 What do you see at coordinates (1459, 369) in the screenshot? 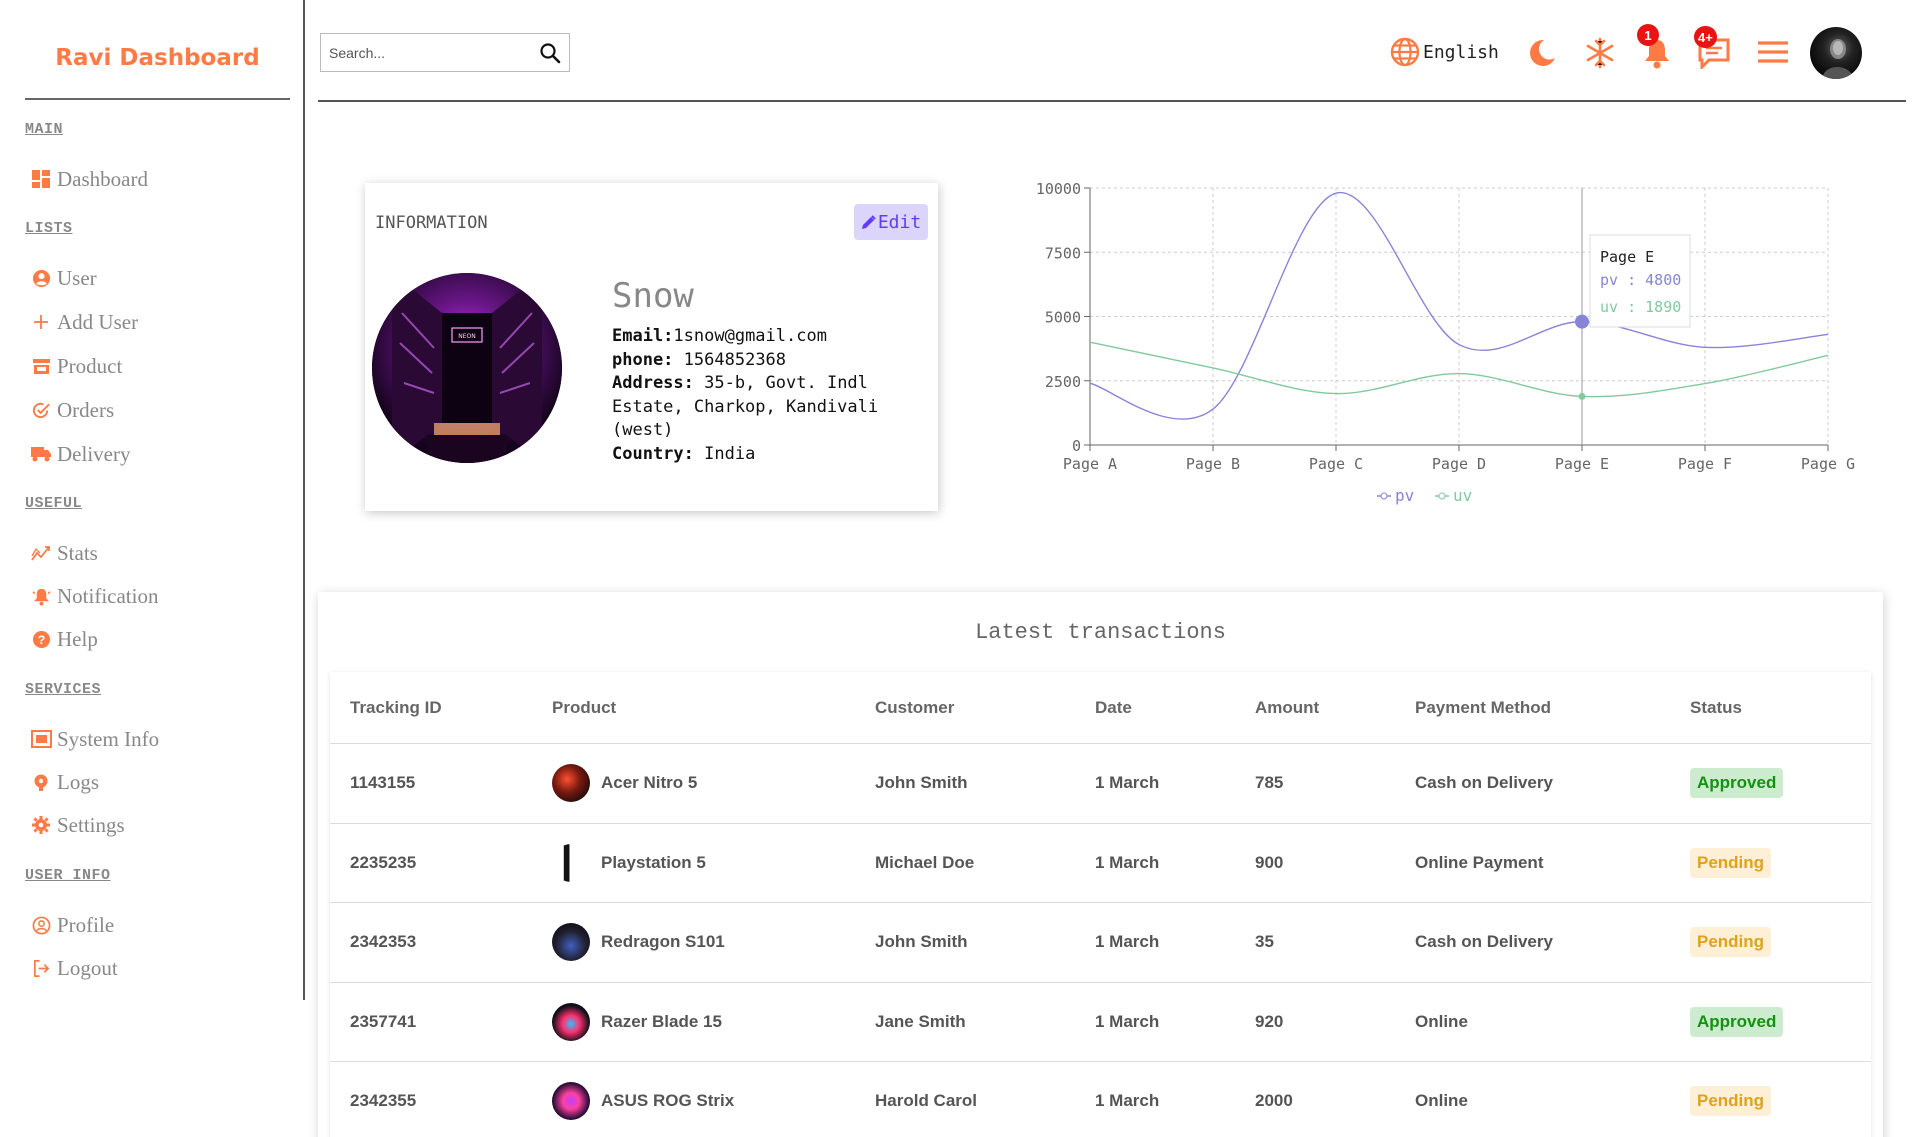
I see `series-line-uv` at bounding box center [1459, 369].